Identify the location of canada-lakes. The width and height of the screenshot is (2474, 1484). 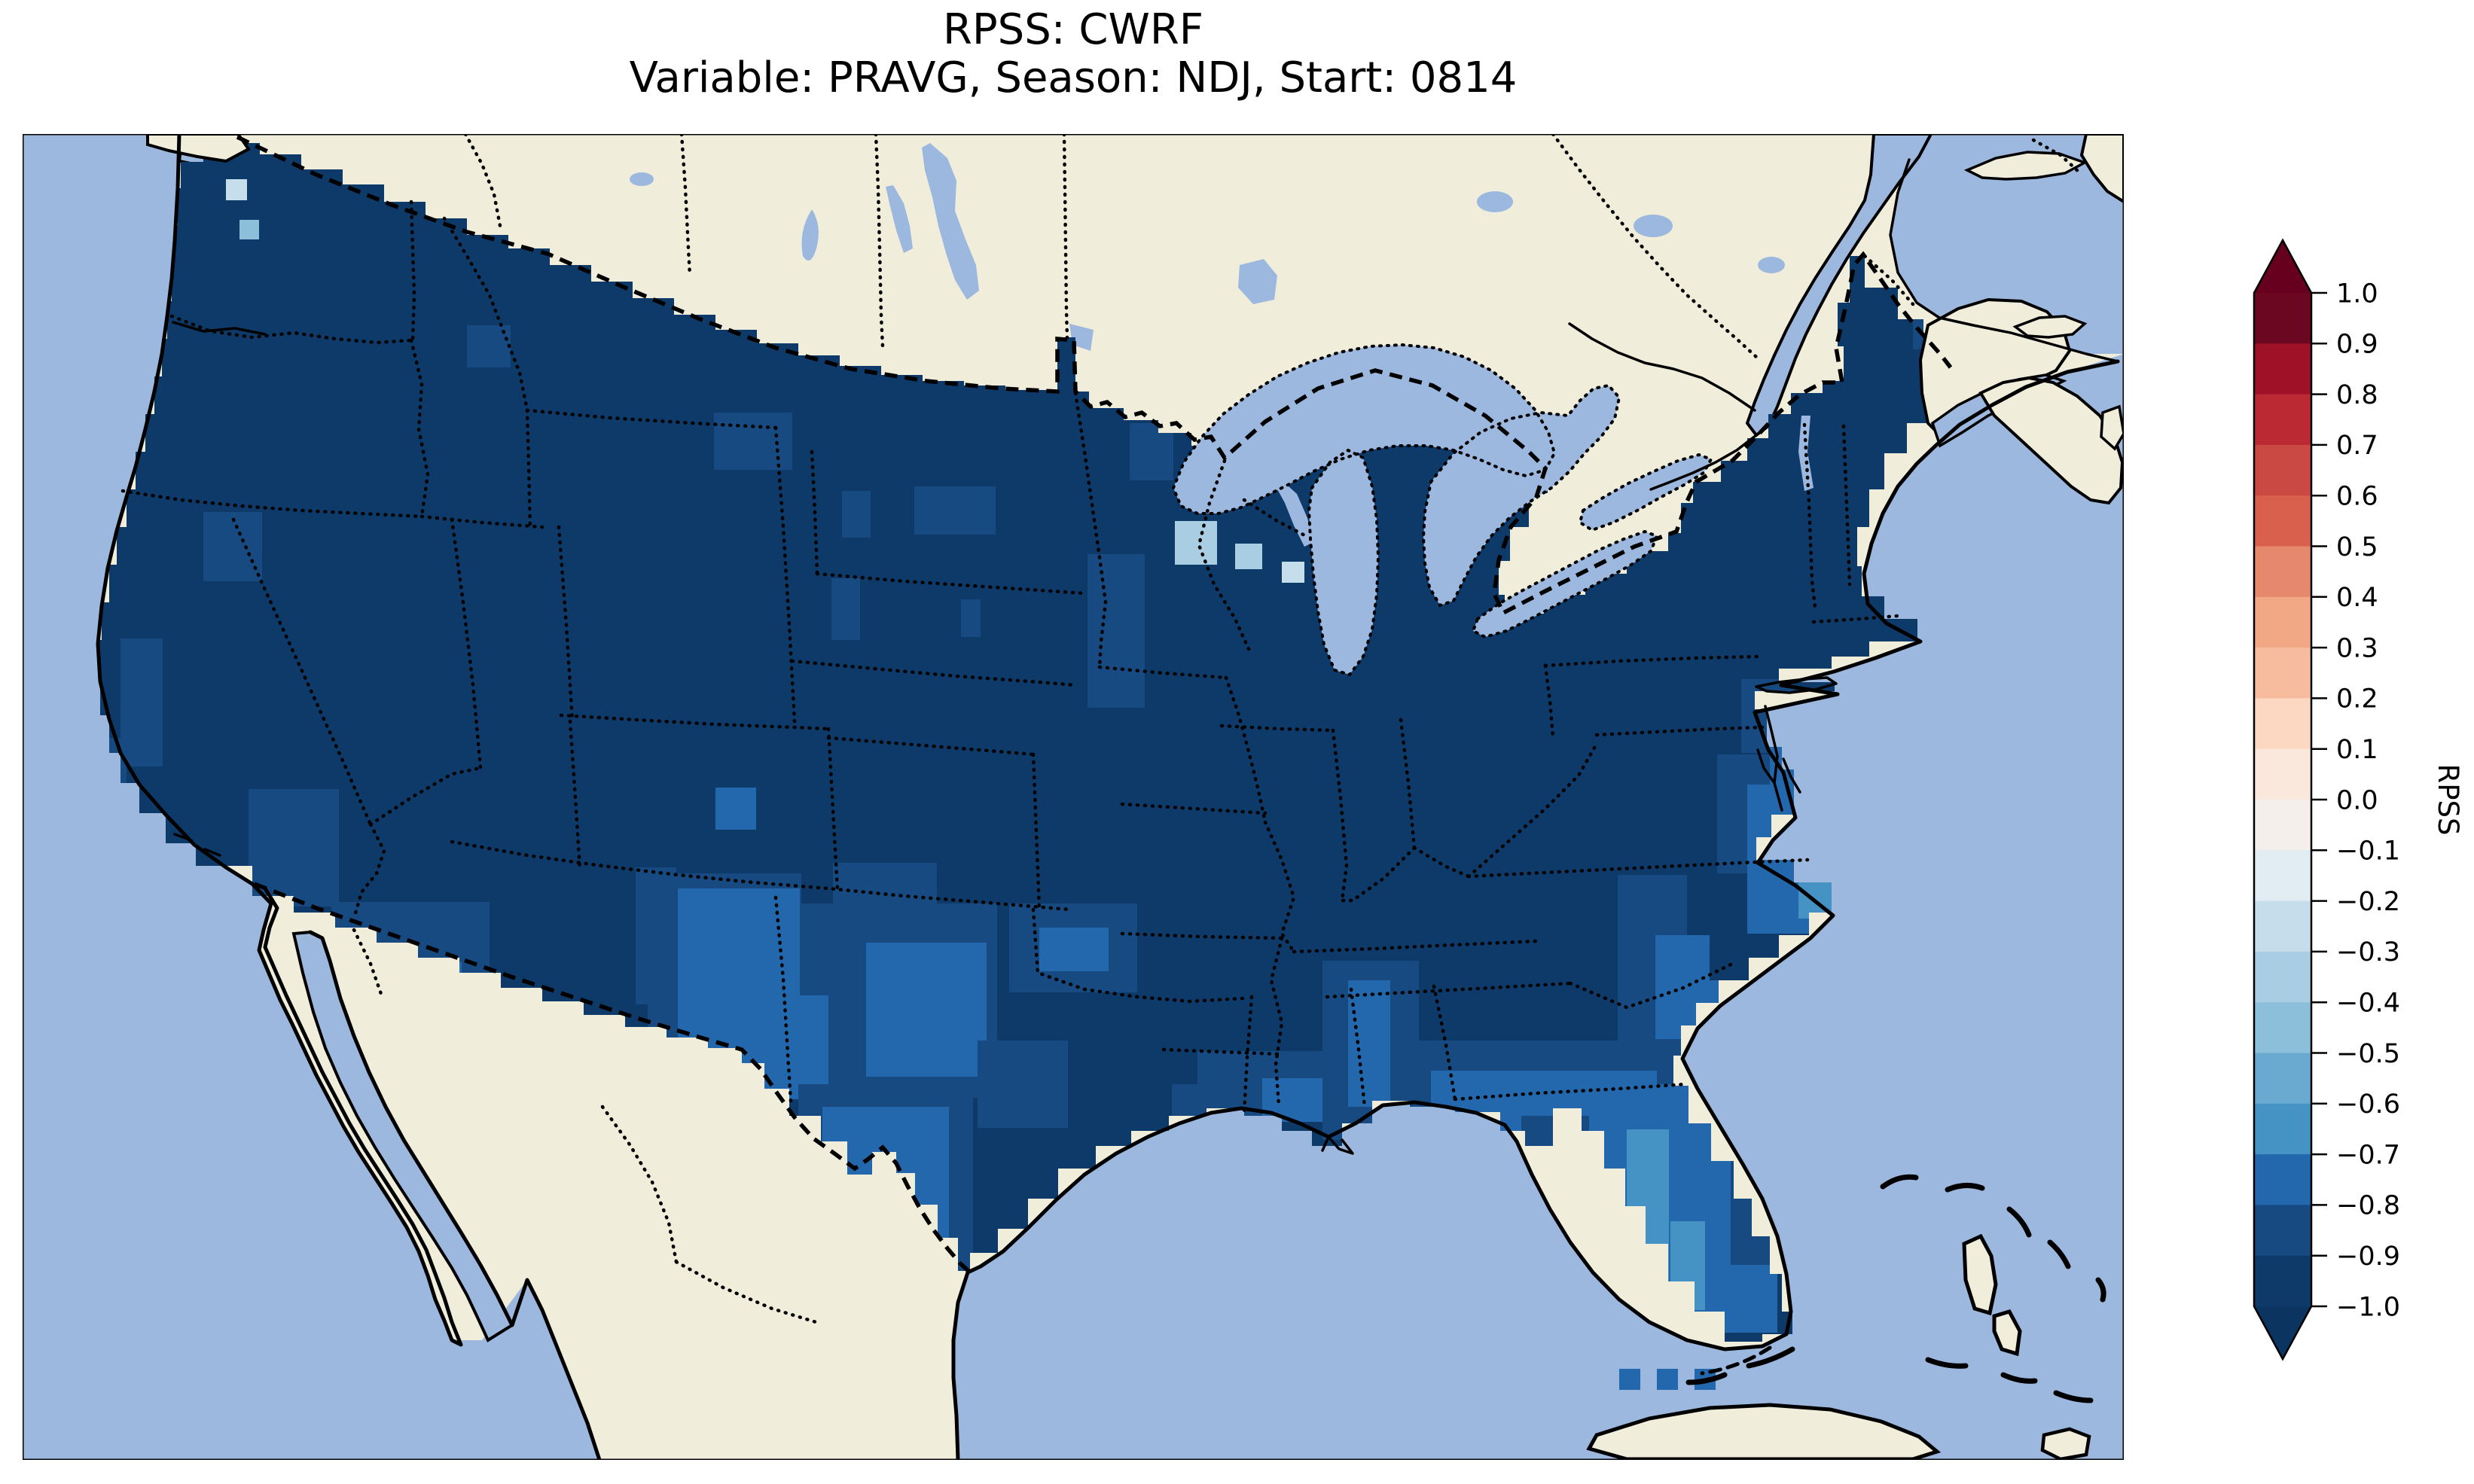
(1207, 297).